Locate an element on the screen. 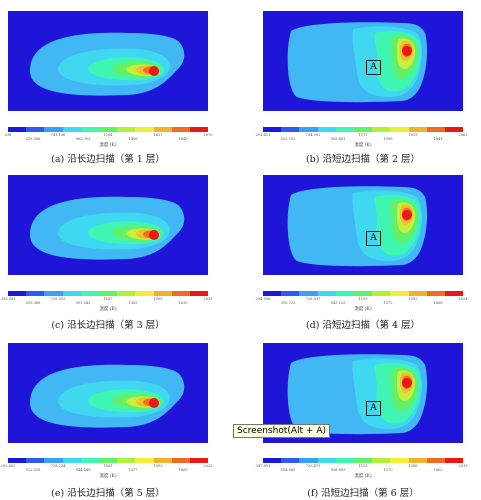 This screenshot has height=500, width=481. colorbar-tick-label: 1619 is located at coordinates (413, 135).